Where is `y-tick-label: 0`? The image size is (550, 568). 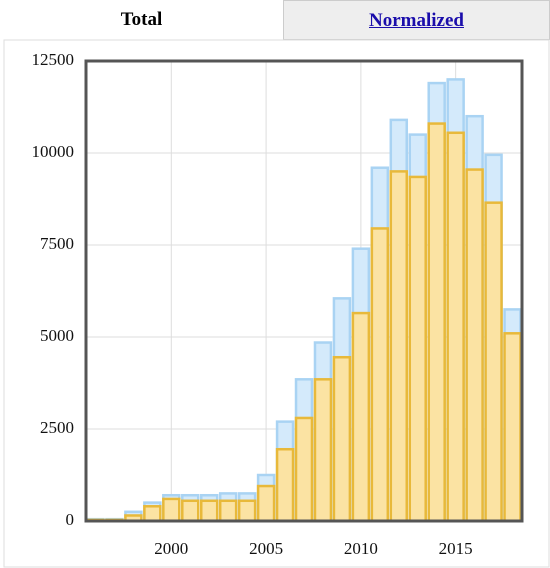 y-tick-label: 0 is located at coordinates (70, 519).